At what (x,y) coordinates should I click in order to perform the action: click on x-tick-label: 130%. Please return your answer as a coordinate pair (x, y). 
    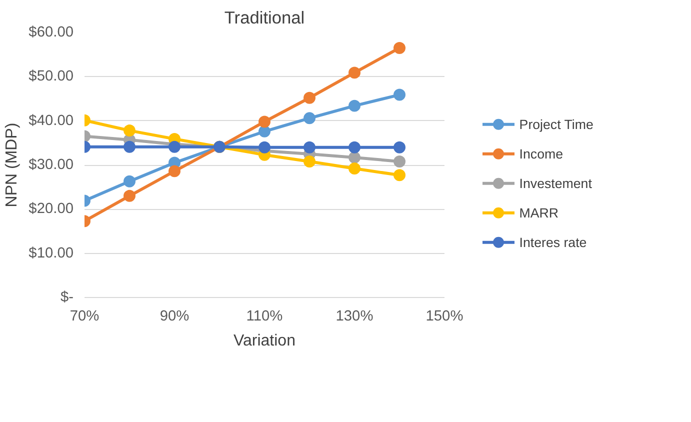
    Looking at the image, I should click on (355, 316).